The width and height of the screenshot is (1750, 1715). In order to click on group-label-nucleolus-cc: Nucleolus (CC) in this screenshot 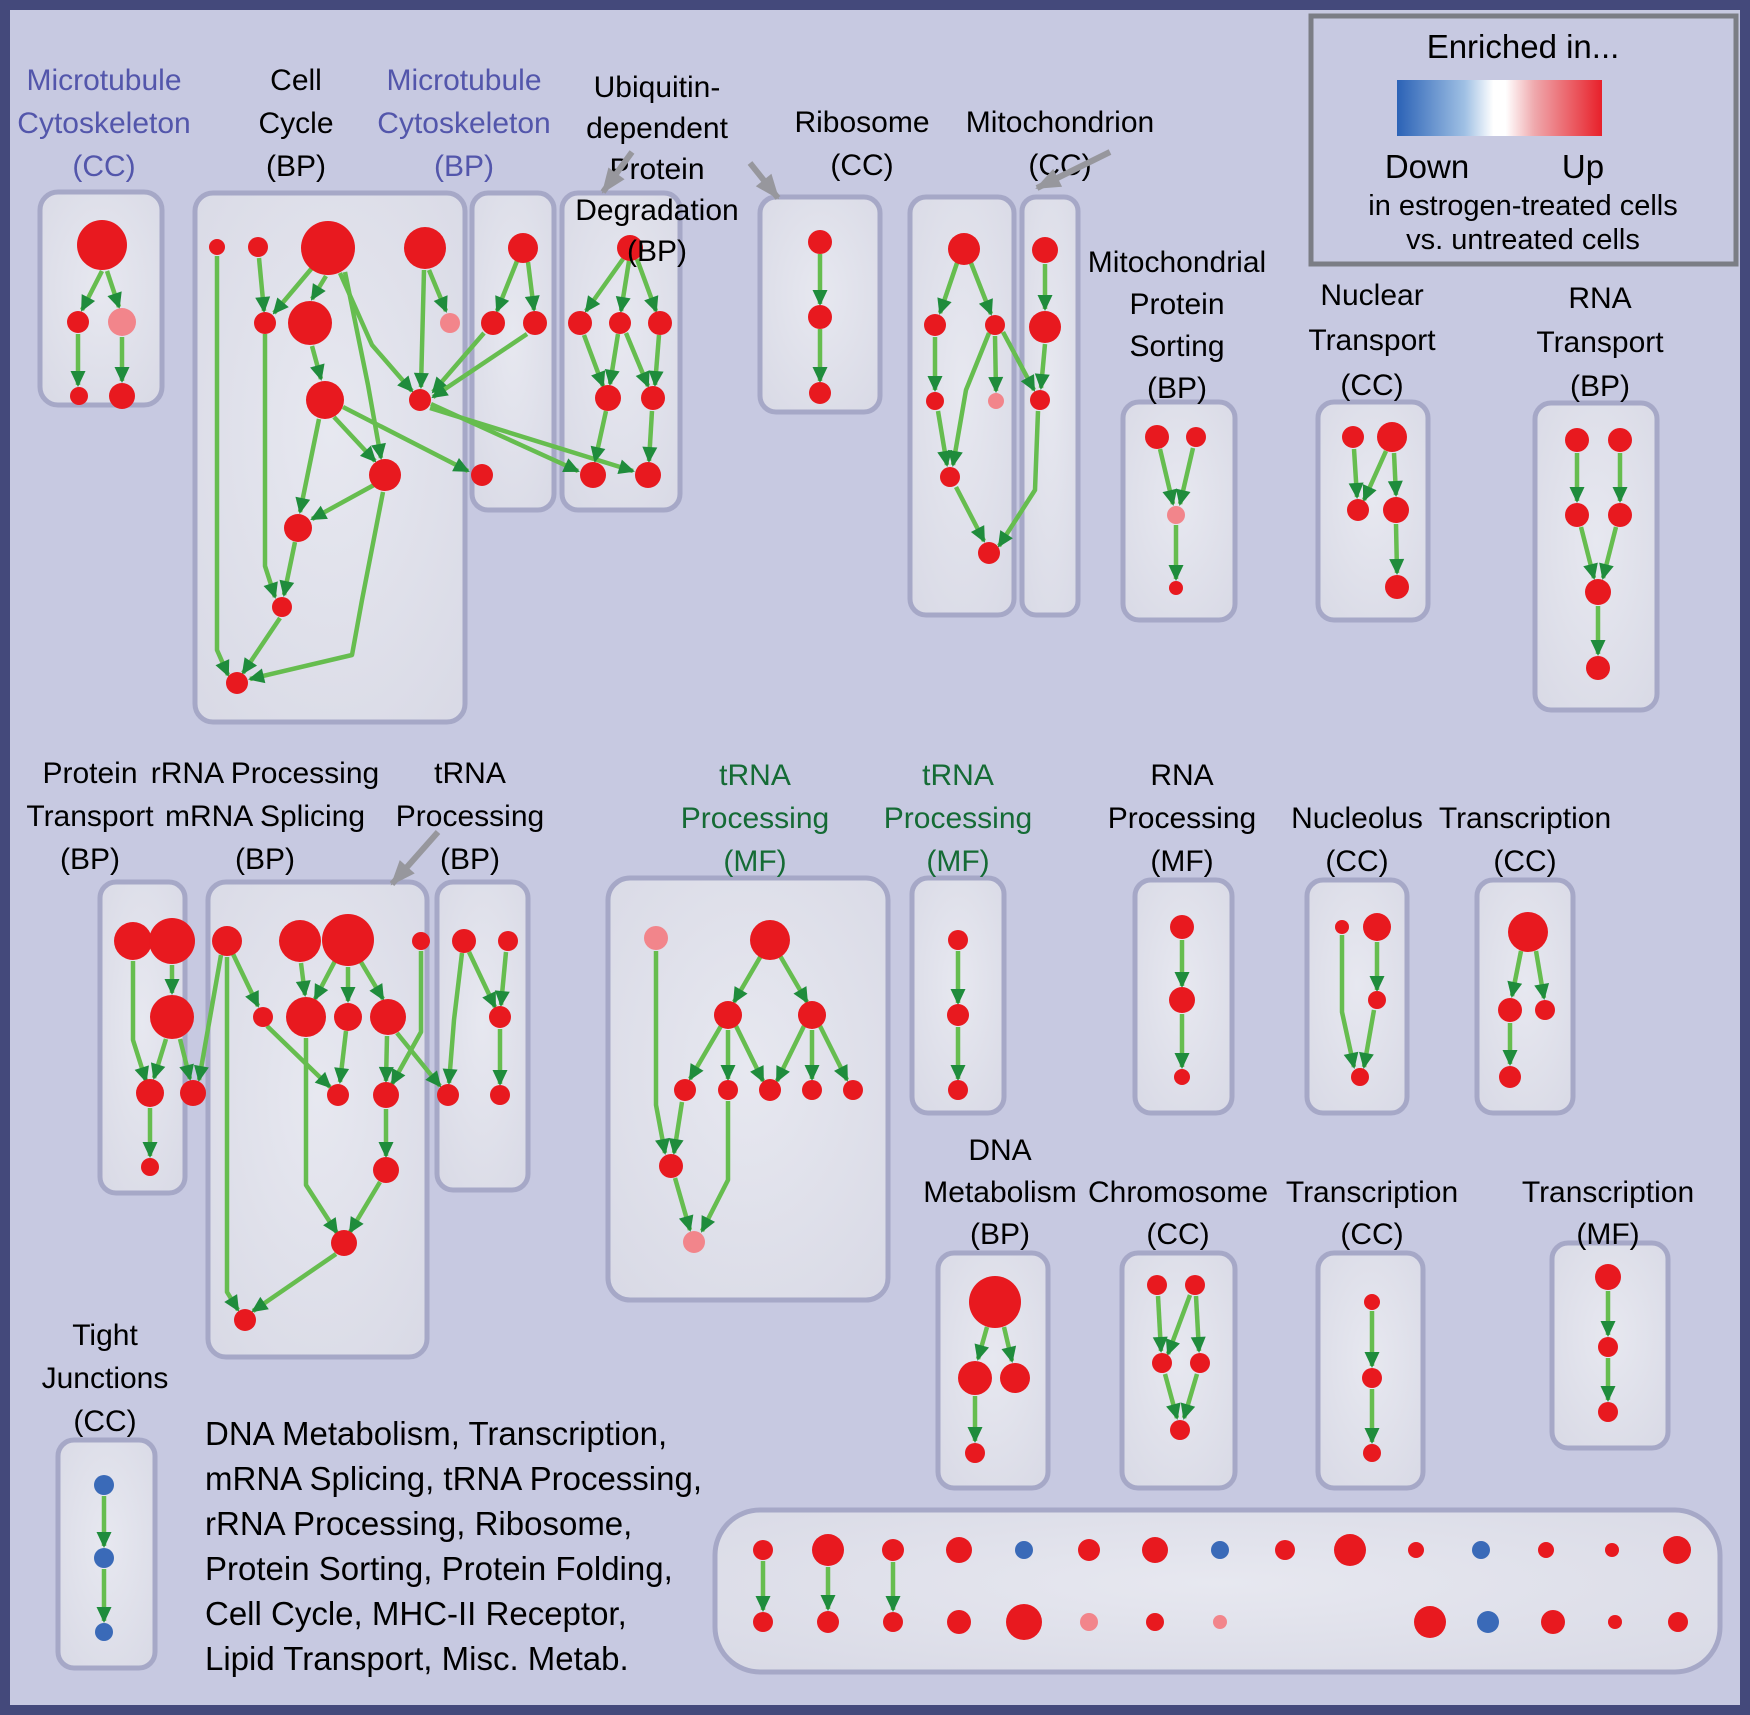, I will do `click(1357, 840)`.